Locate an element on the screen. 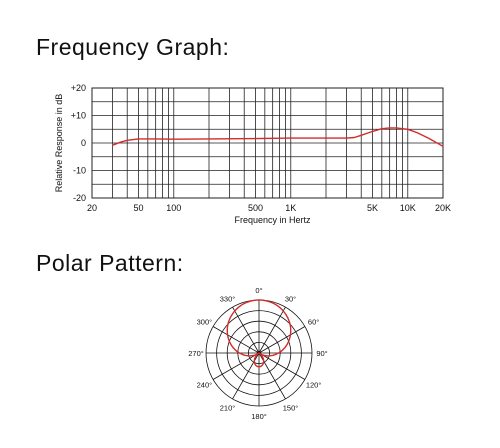 The height and width of the screenshot is (448, 500). x-tick-label: 1K is located at coordinates (290, 208).